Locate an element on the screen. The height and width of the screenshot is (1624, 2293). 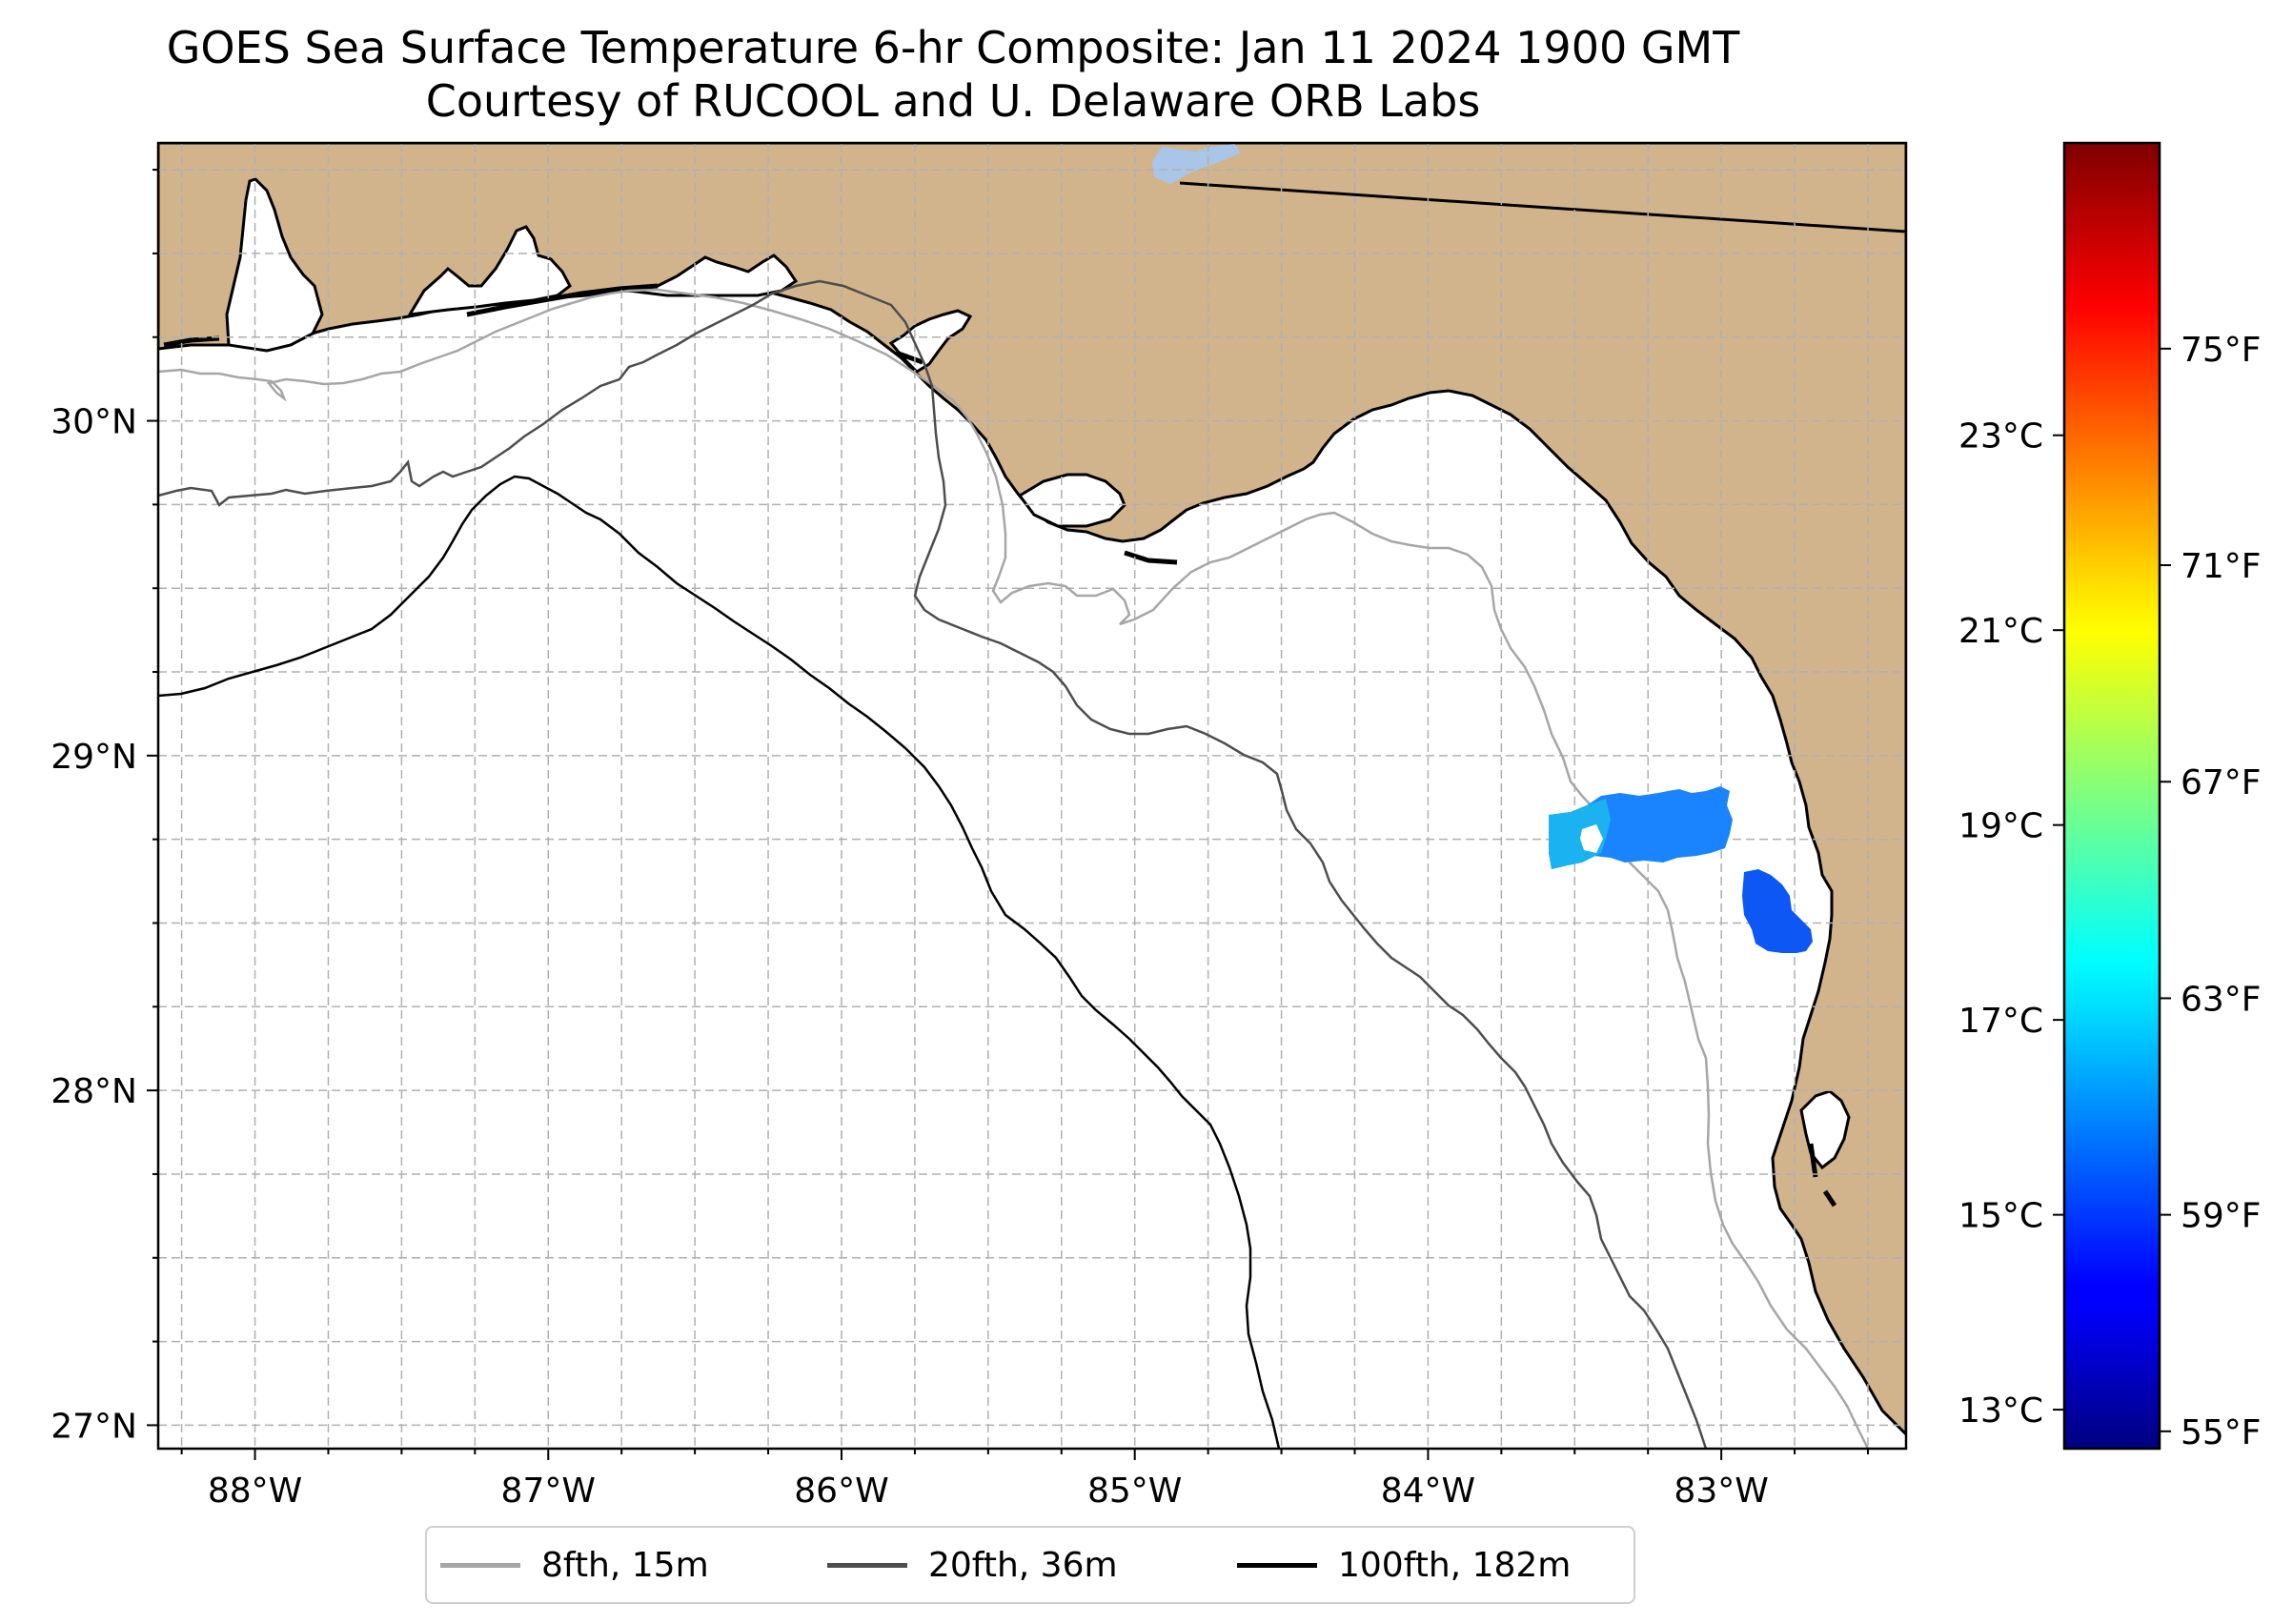
legend-label: 8fth, 15m is located at coordinates (625, 1565).